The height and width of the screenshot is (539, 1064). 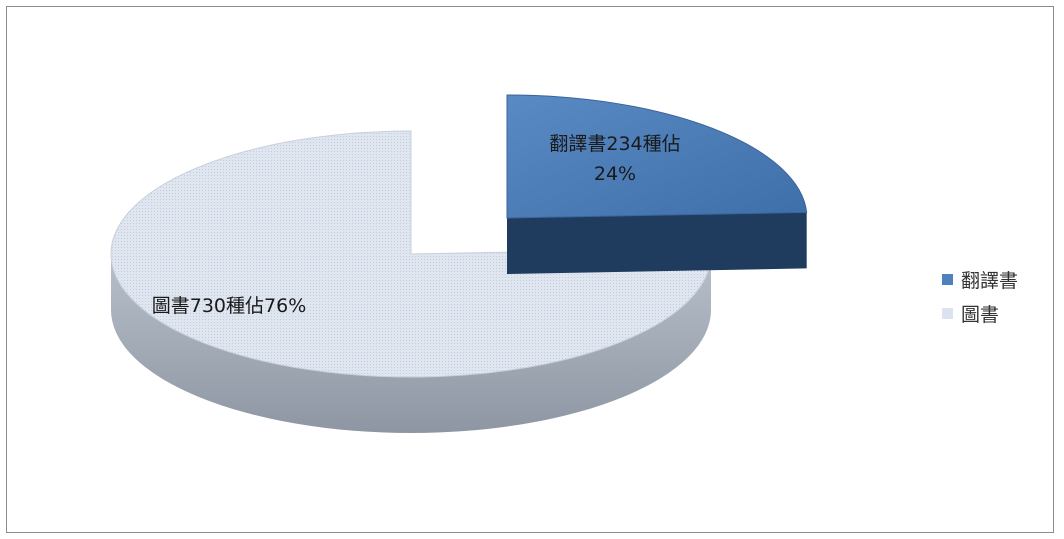 What do you see at coordinates (657, 243) in the screenshot?
I see `pie-slice-cut` at bounding box center [657, 243].